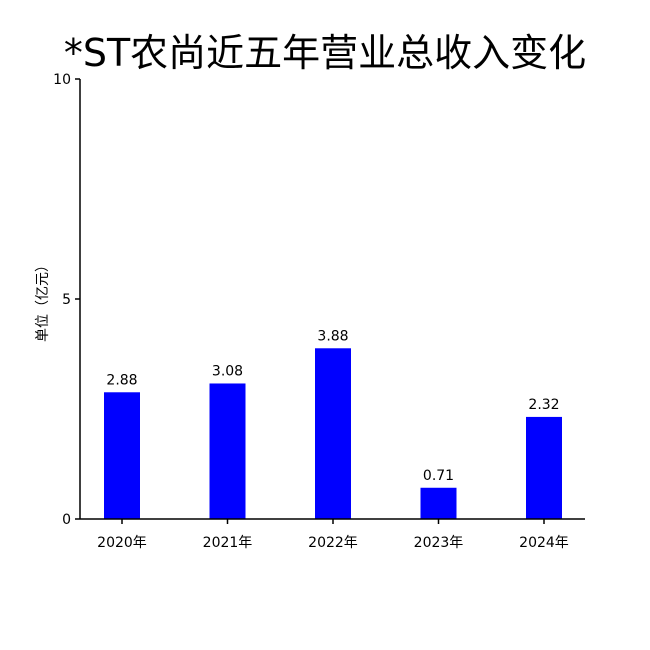 The image size is (650, 650). Describe the element at coordinates (325, 53) in the screenshot. I see `chart-title: *ST农尚近五年营业总收入变化` at that location.